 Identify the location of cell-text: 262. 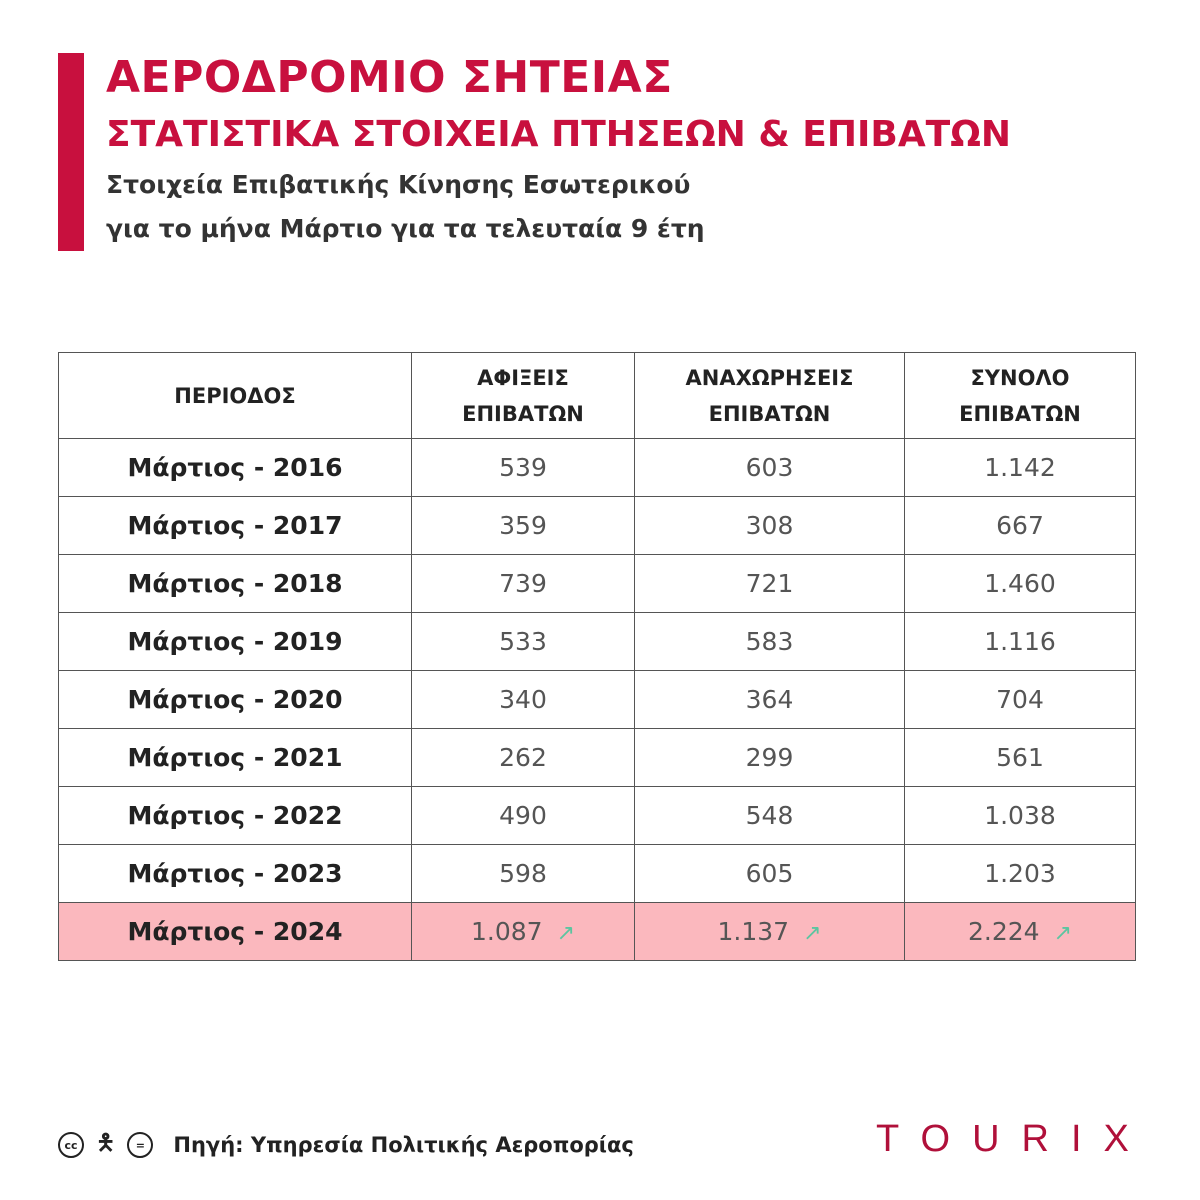
(523, 757).